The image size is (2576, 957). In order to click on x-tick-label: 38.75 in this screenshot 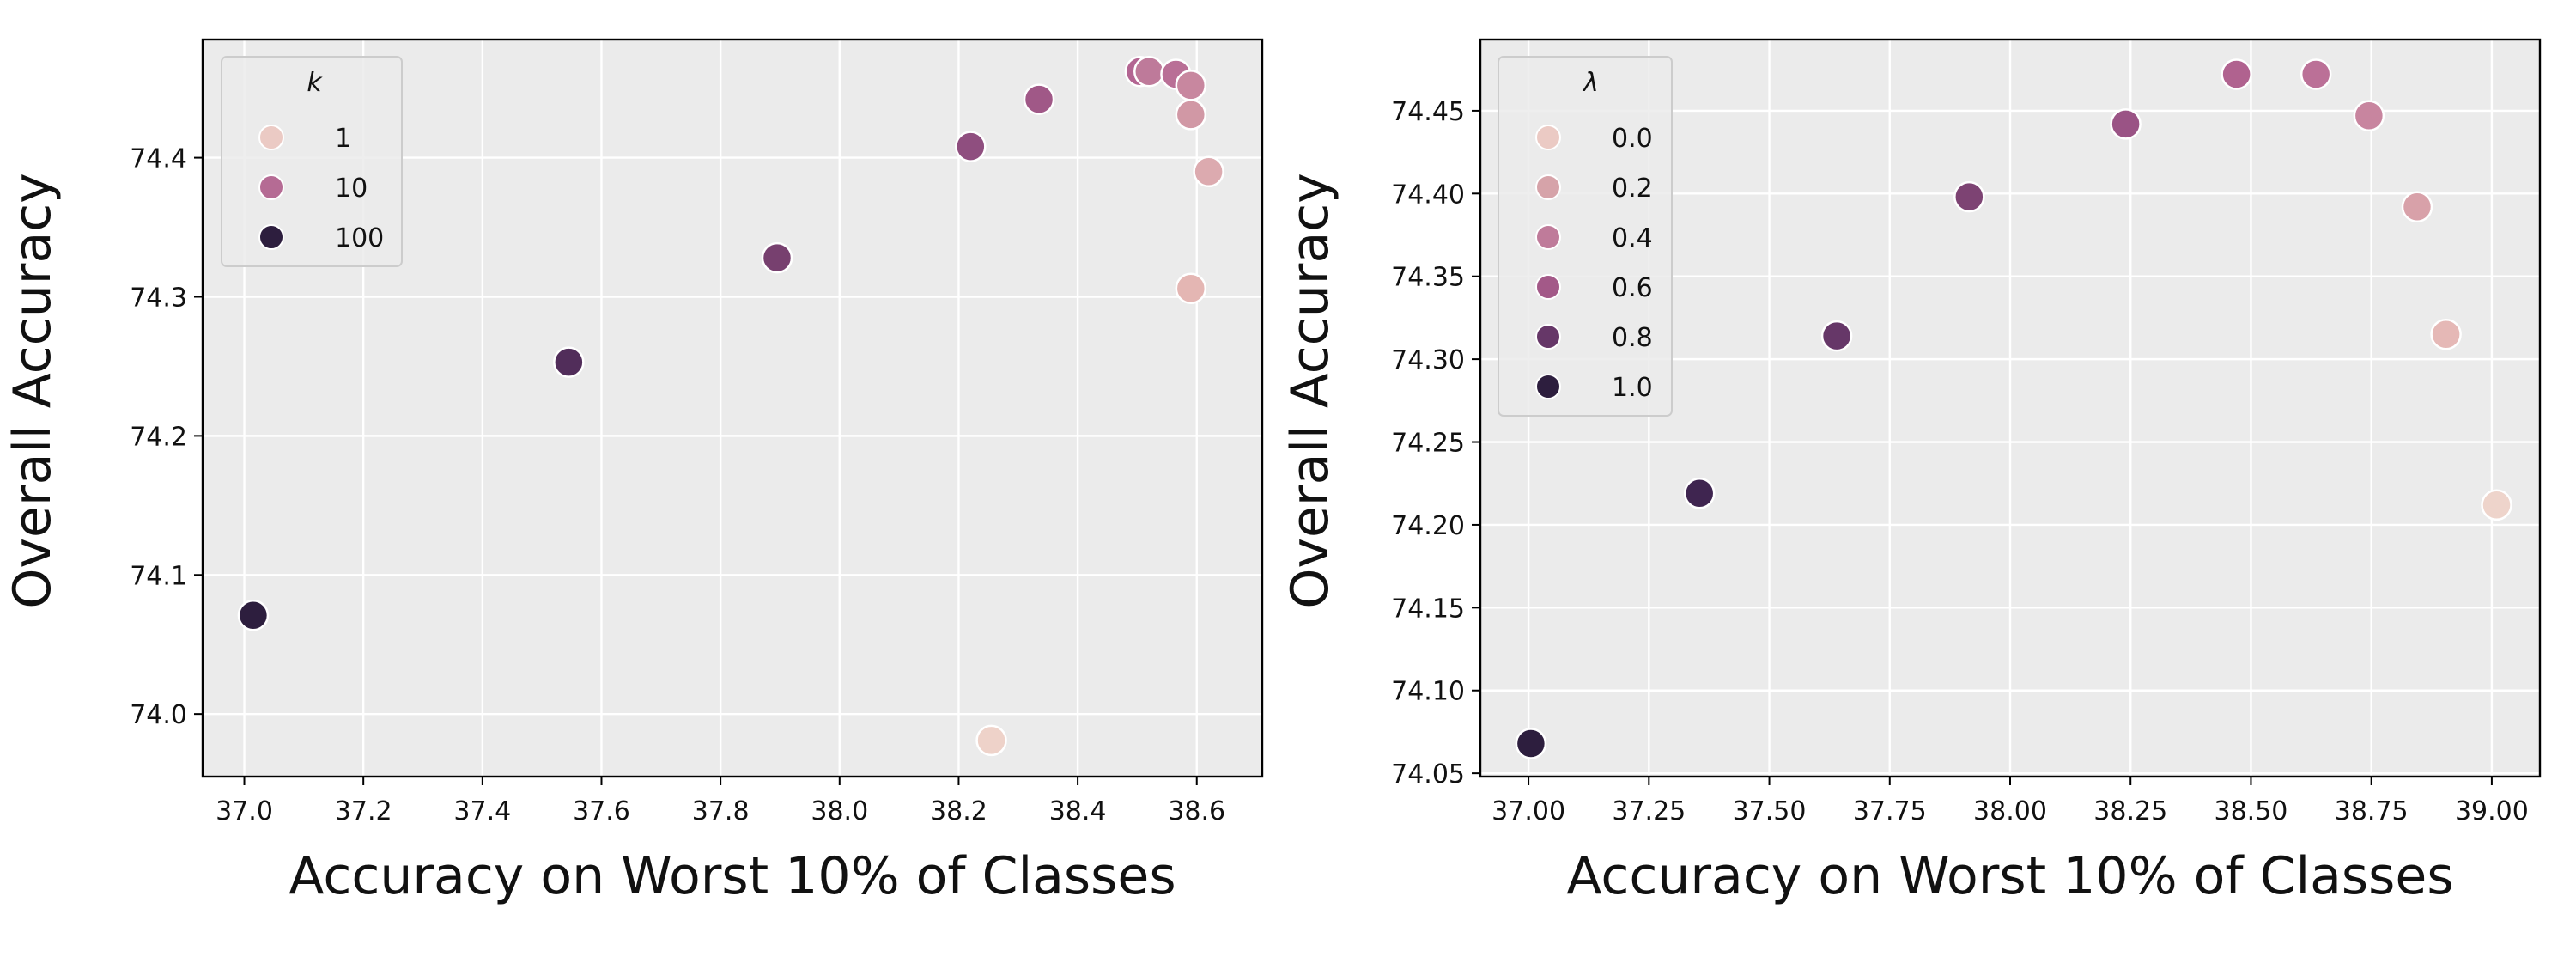, I will do `click(2372, 811)`.